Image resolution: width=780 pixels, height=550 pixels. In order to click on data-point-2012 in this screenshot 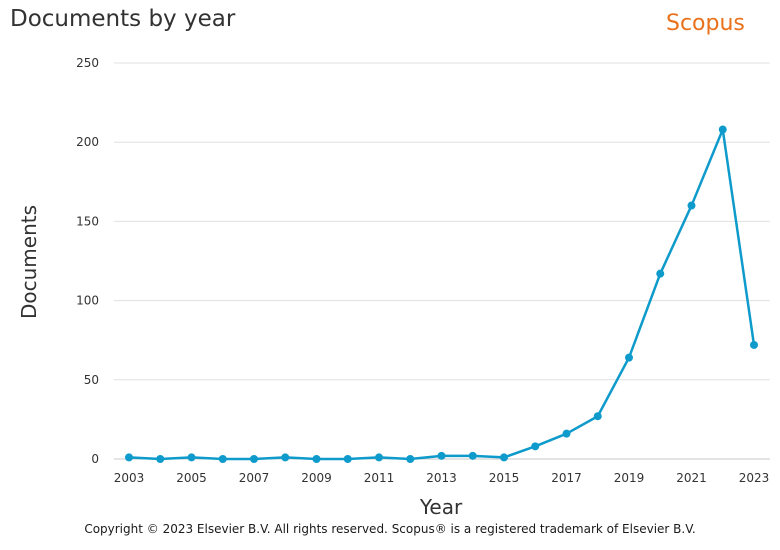, I will do `click(410, 459)`.